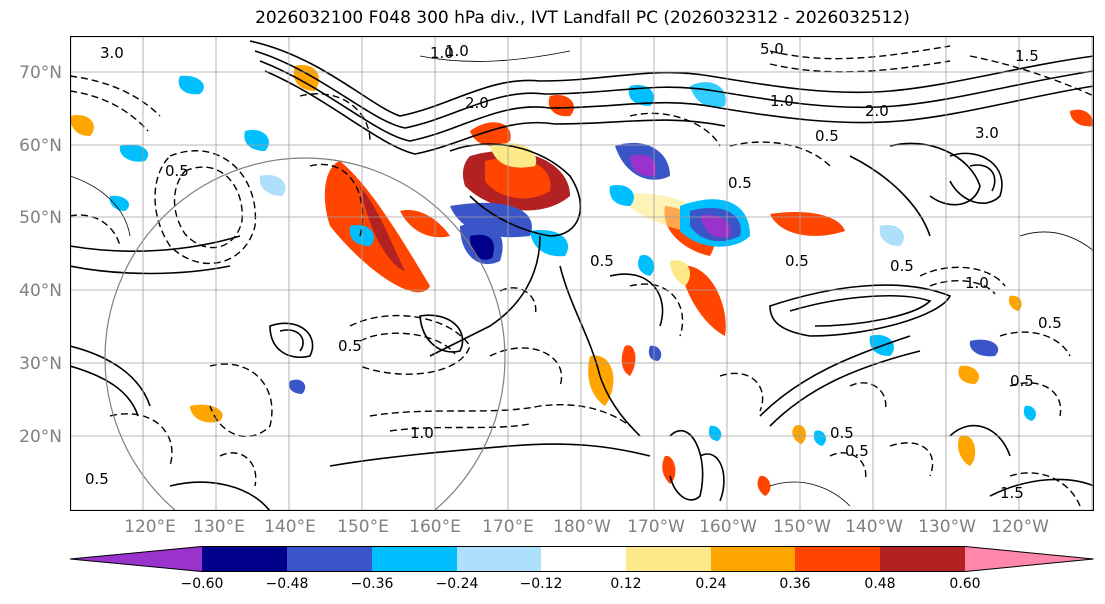 Image resolution: width=1105 pixels, height=604 pixels. What do you see at coordinates (40, 364) in the screenshot?
I see `lat-label: 30°N` at bounding box center [40, 364].